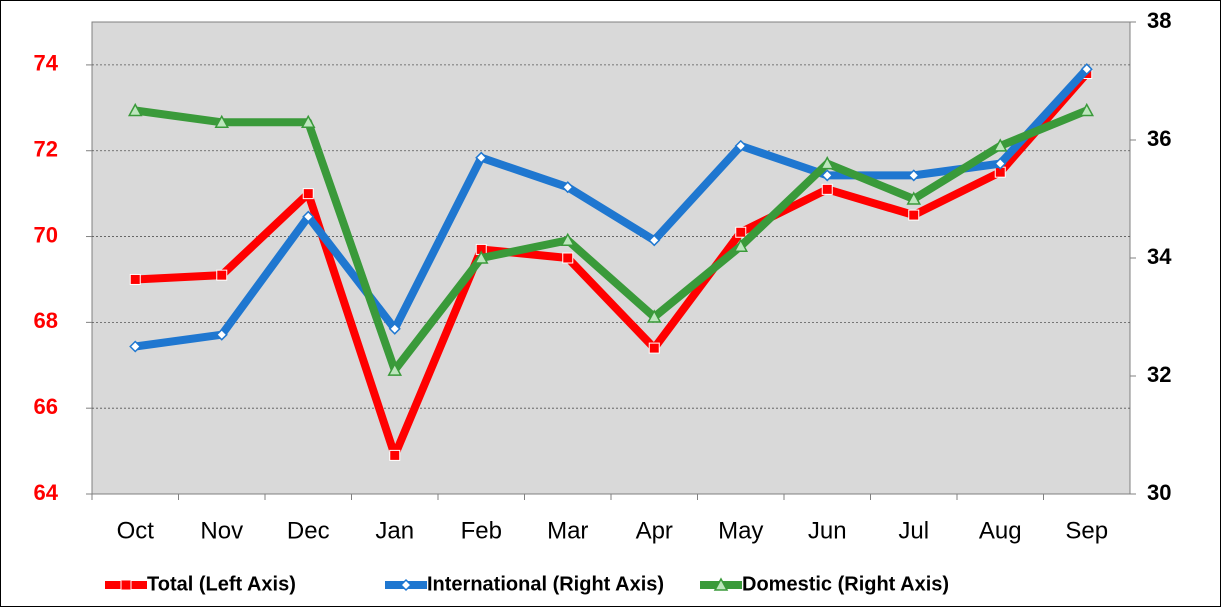 The image size is (1221, 612). I want to click on y2-tick-label: 36, so click(1159, 138).